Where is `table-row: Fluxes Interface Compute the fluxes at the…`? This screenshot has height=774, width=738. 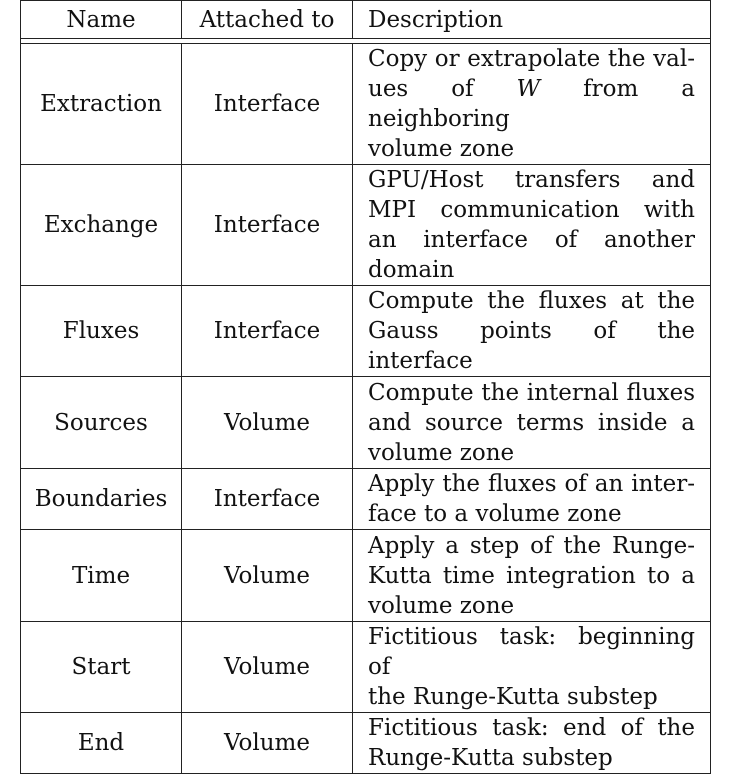
table-row: Fluxes Interface Compute the fluxes at the… is located at coordinates (365, 331).